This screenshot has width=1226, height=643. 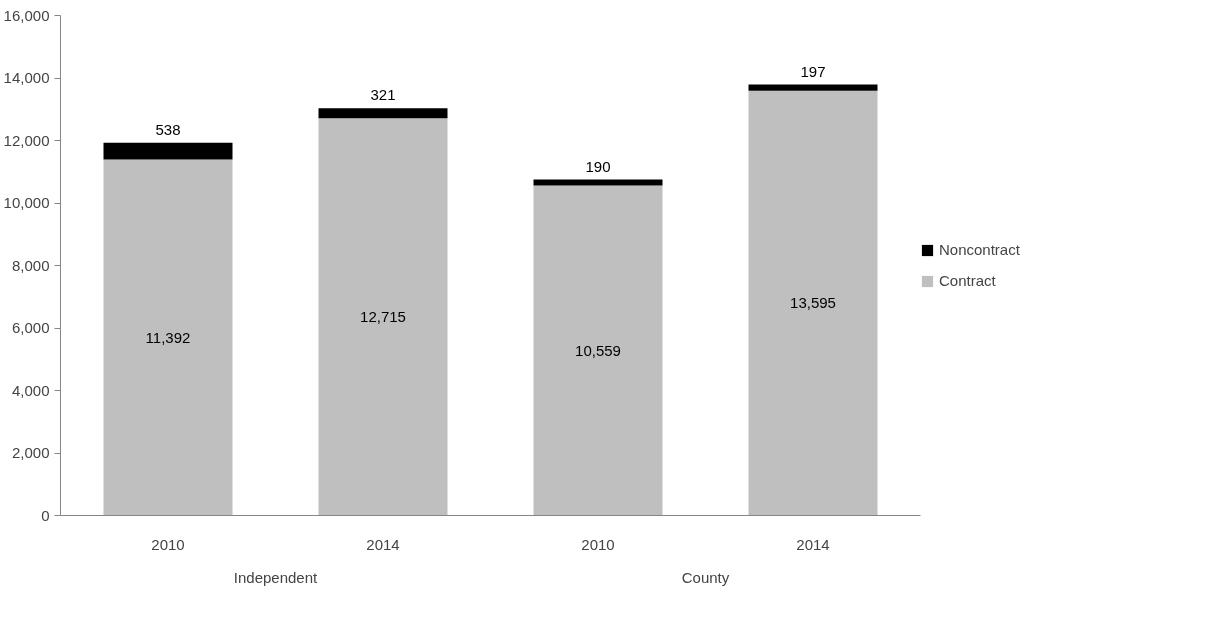 I want to click on y-tick-label: 2,000, so click(x=30, y=452).